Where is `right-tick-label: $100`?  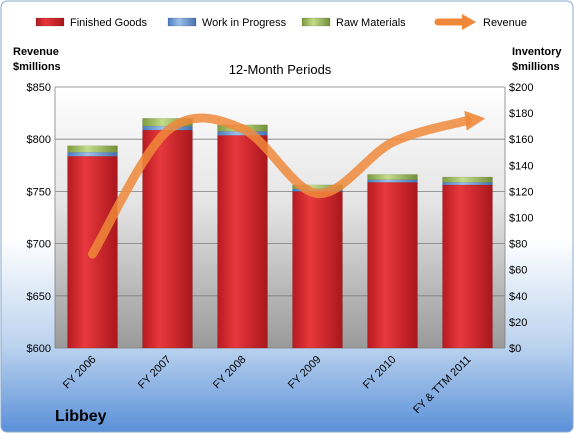
right-tick-label: $100 is located at coordinates (521, 219).